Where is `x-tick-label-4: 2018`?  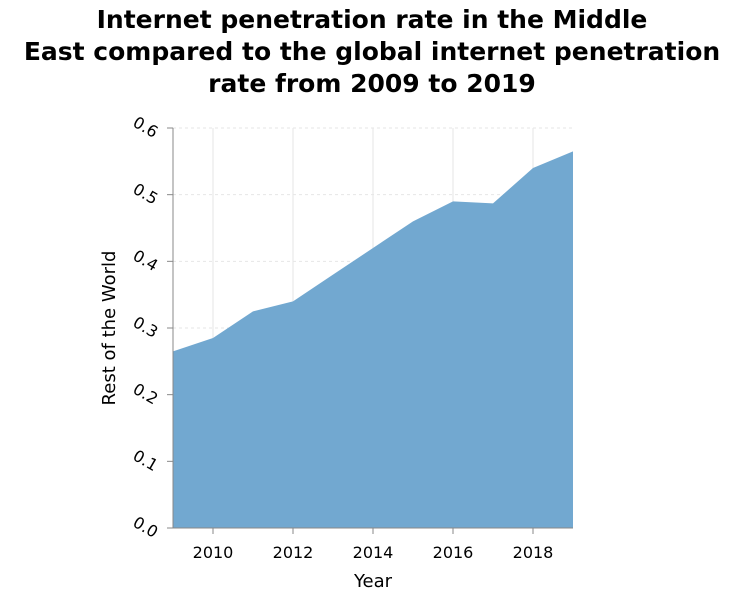
x-tick-label-4: 2018 is located at coordinates (533, 552).